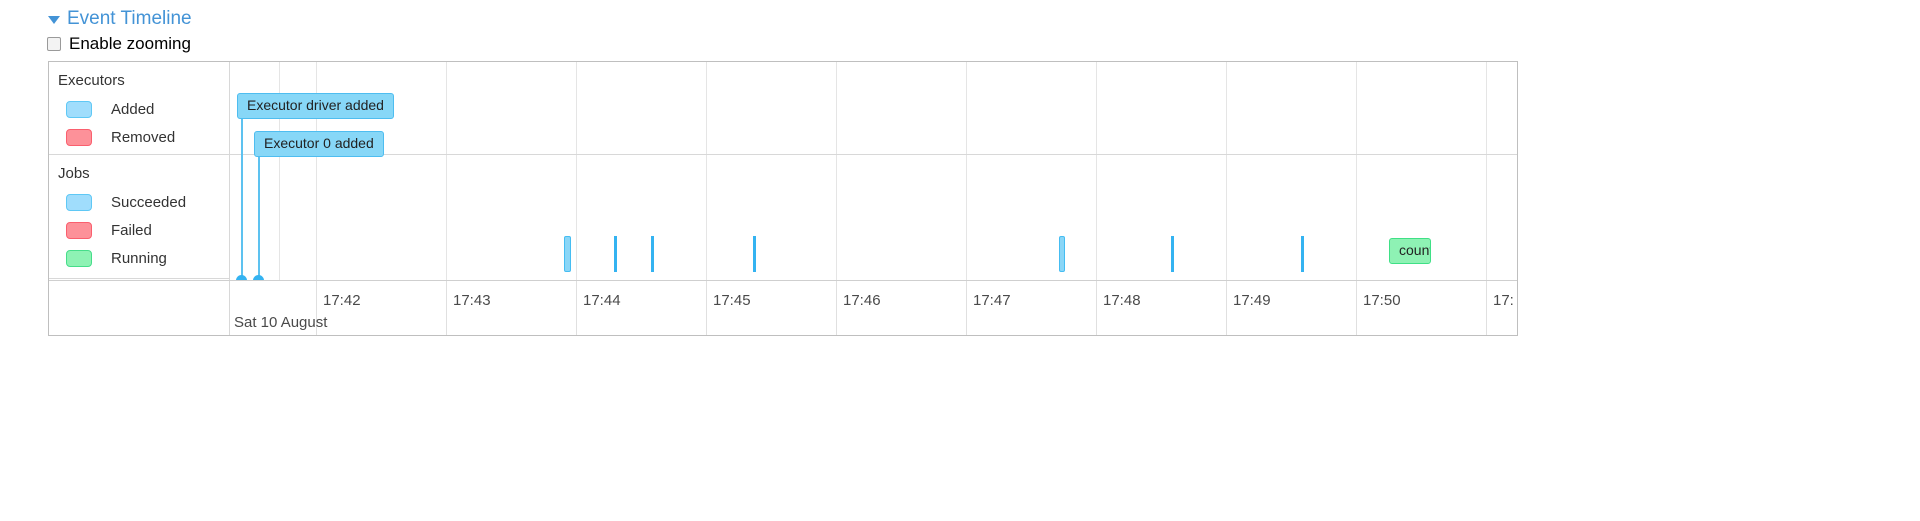 Image resolution: width=1920 pixels, height=521 pixels. What do you see at coordinates (74, 173) in the screenshot?
I see `legend-group-title: Jobs` at bounding box center [74, 173].